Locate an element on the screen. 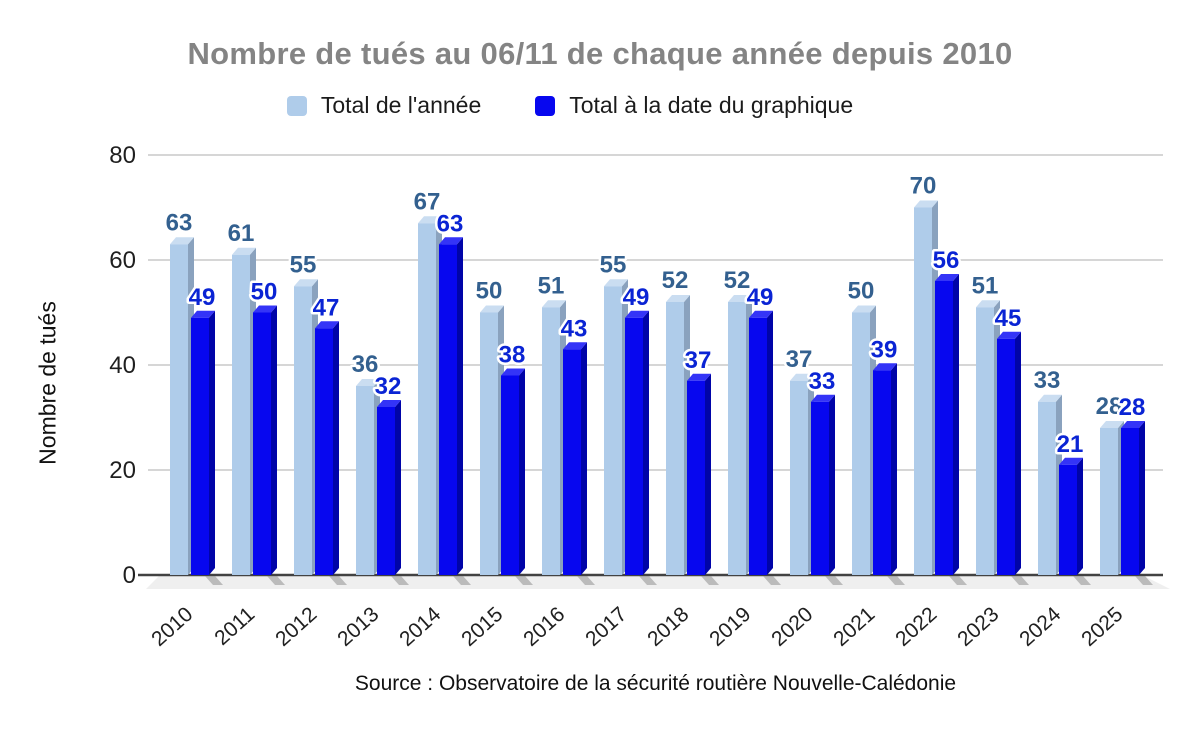 This screenshot has width=1200, height=742. bar-to-date-2012-front is located at coordinates (324, 451).